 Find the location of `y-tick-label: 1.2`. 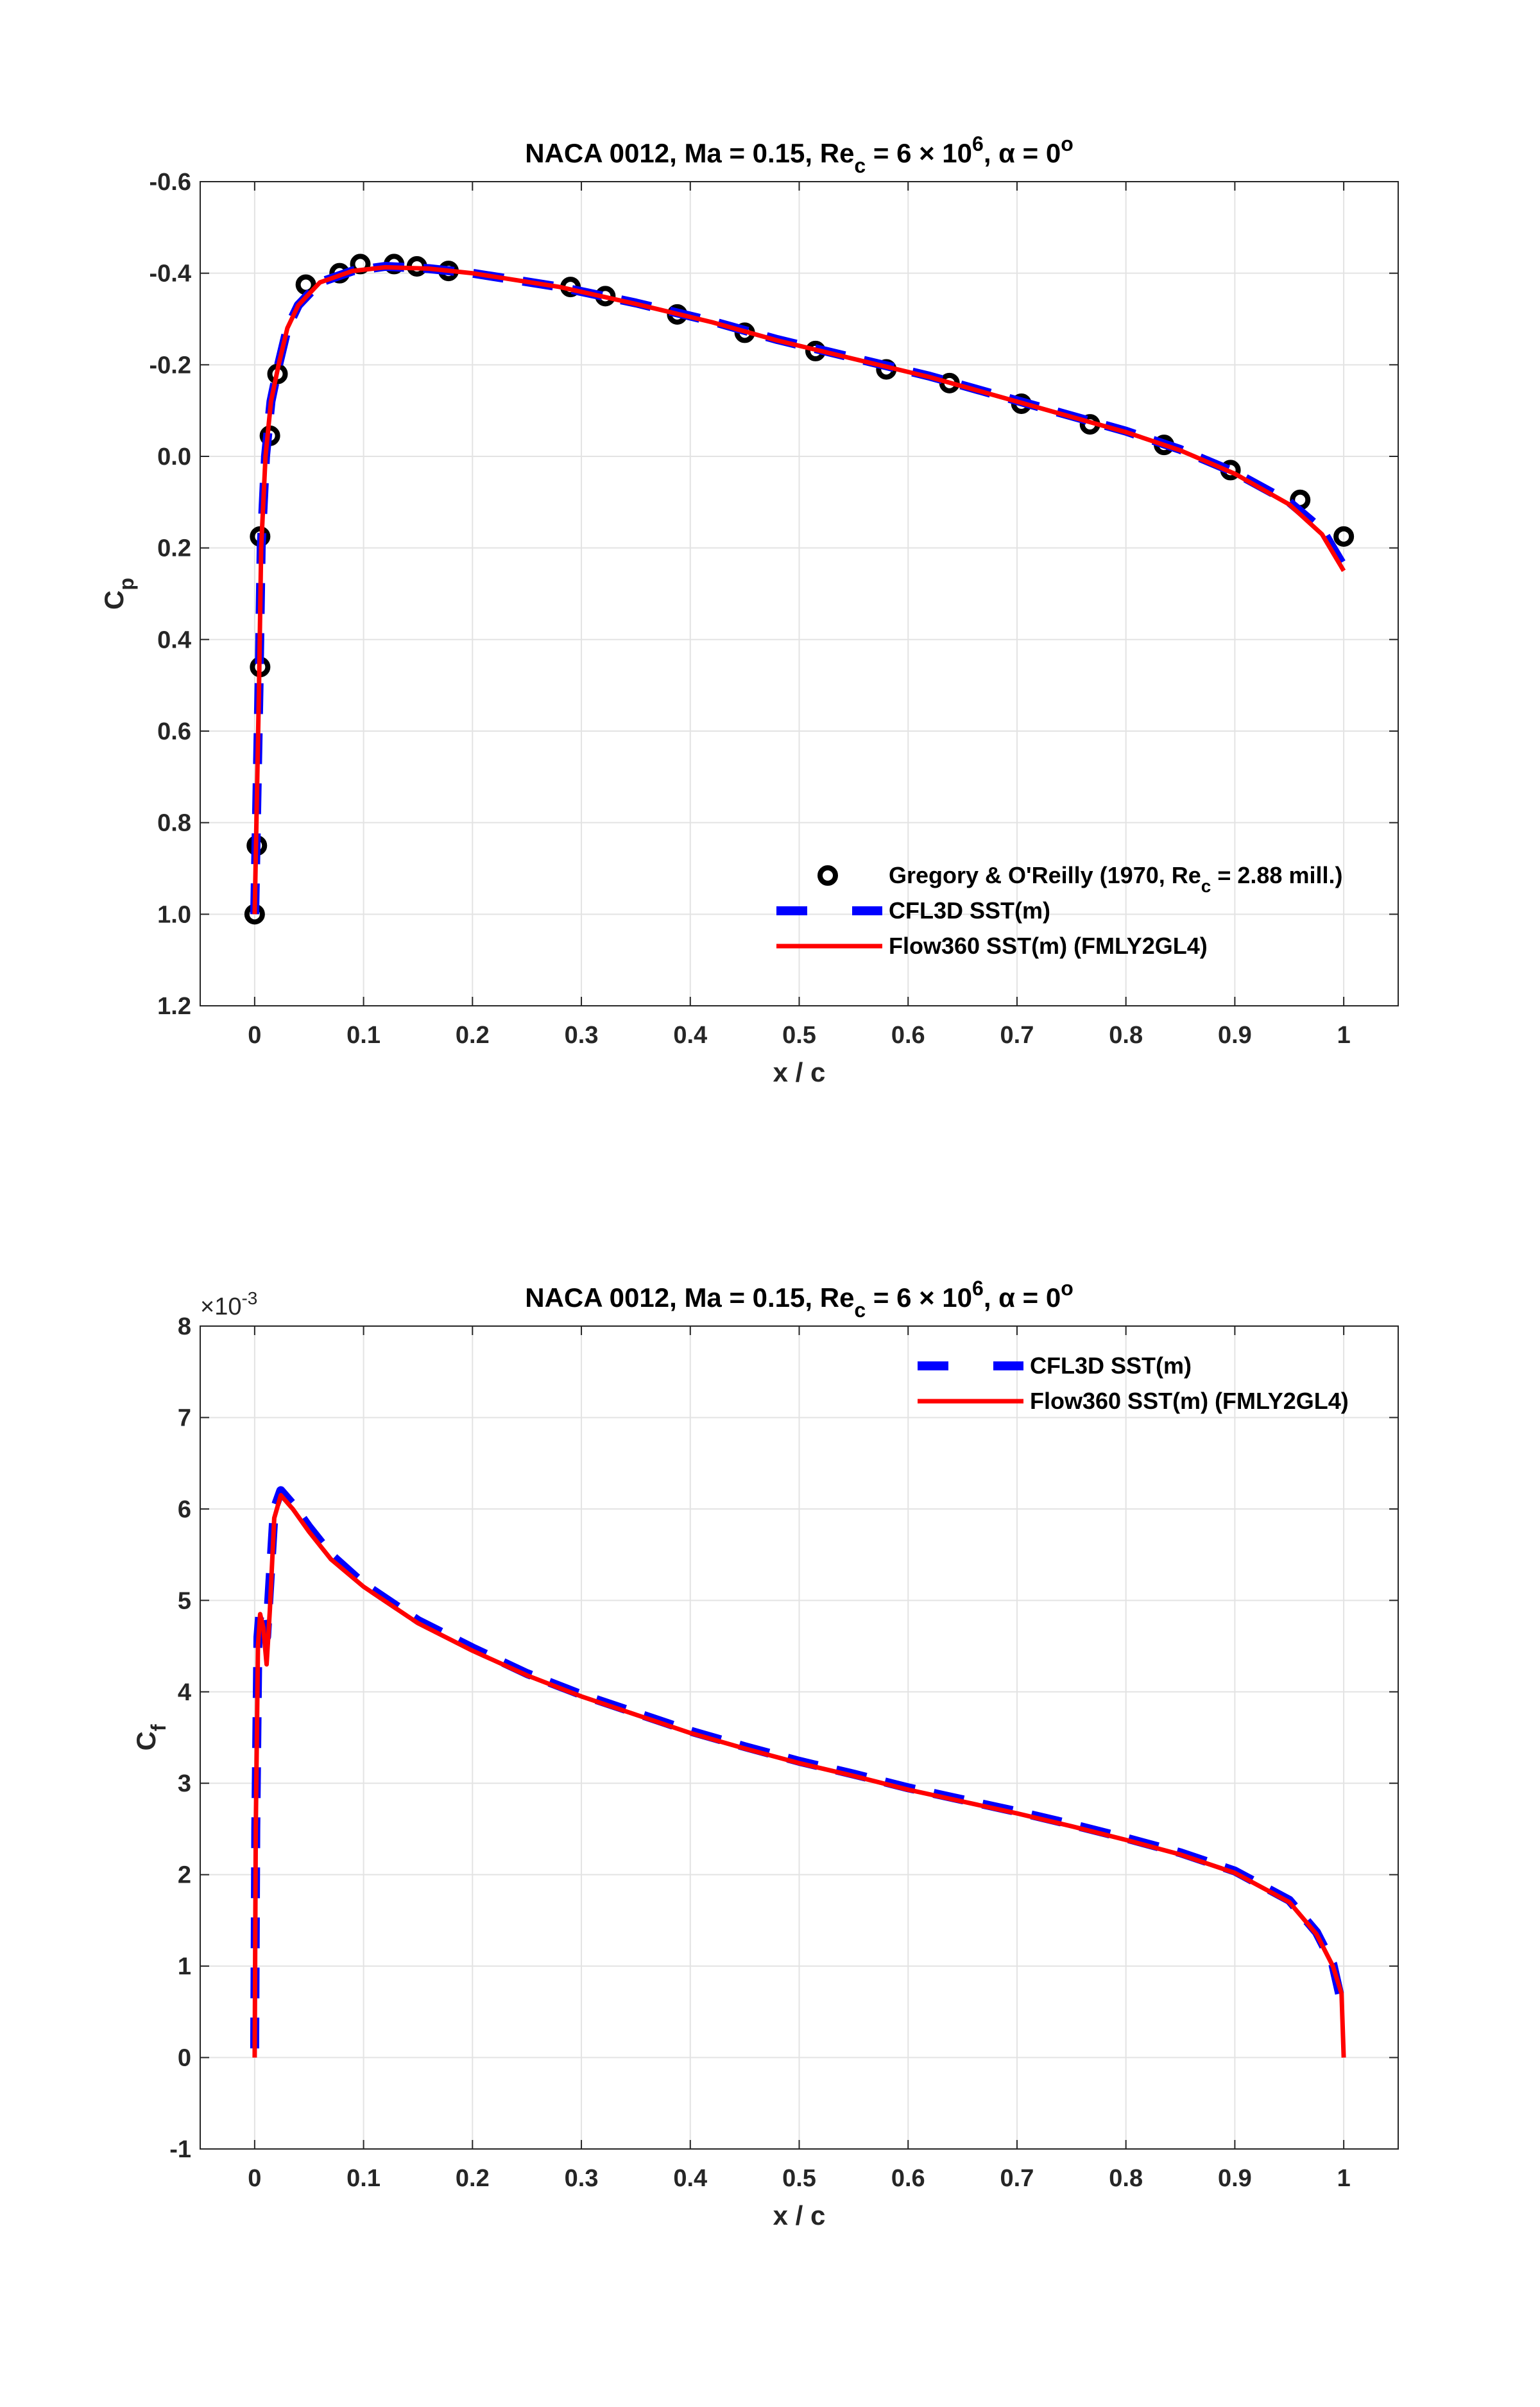

y-tick-label: 1.2 is located at coordinates (174, 1007).